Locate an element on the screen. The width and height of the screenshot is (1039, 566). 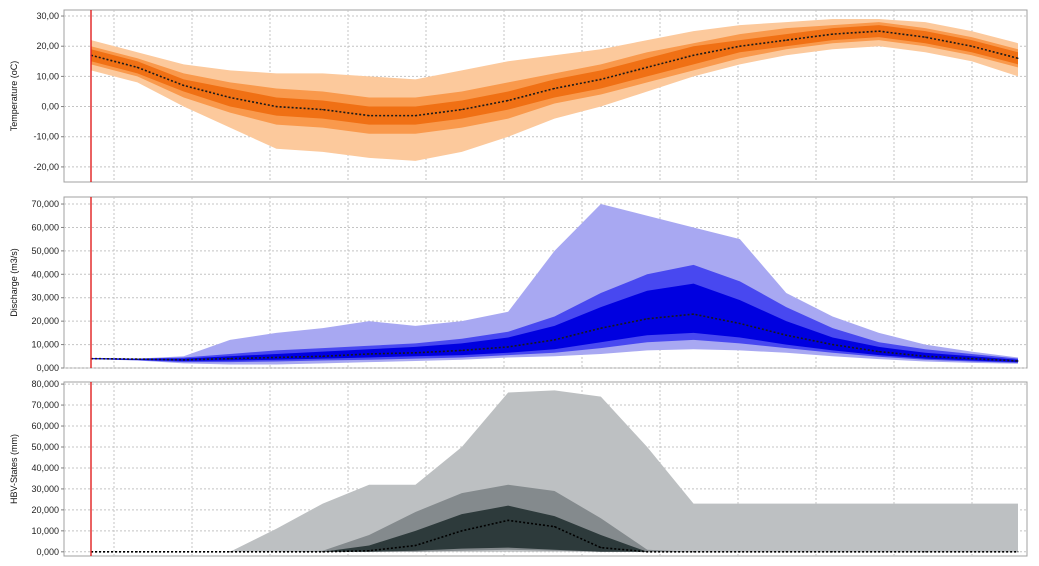
panel-1-ylabel: Temperature (oC) is located at coordinates (14, 96).